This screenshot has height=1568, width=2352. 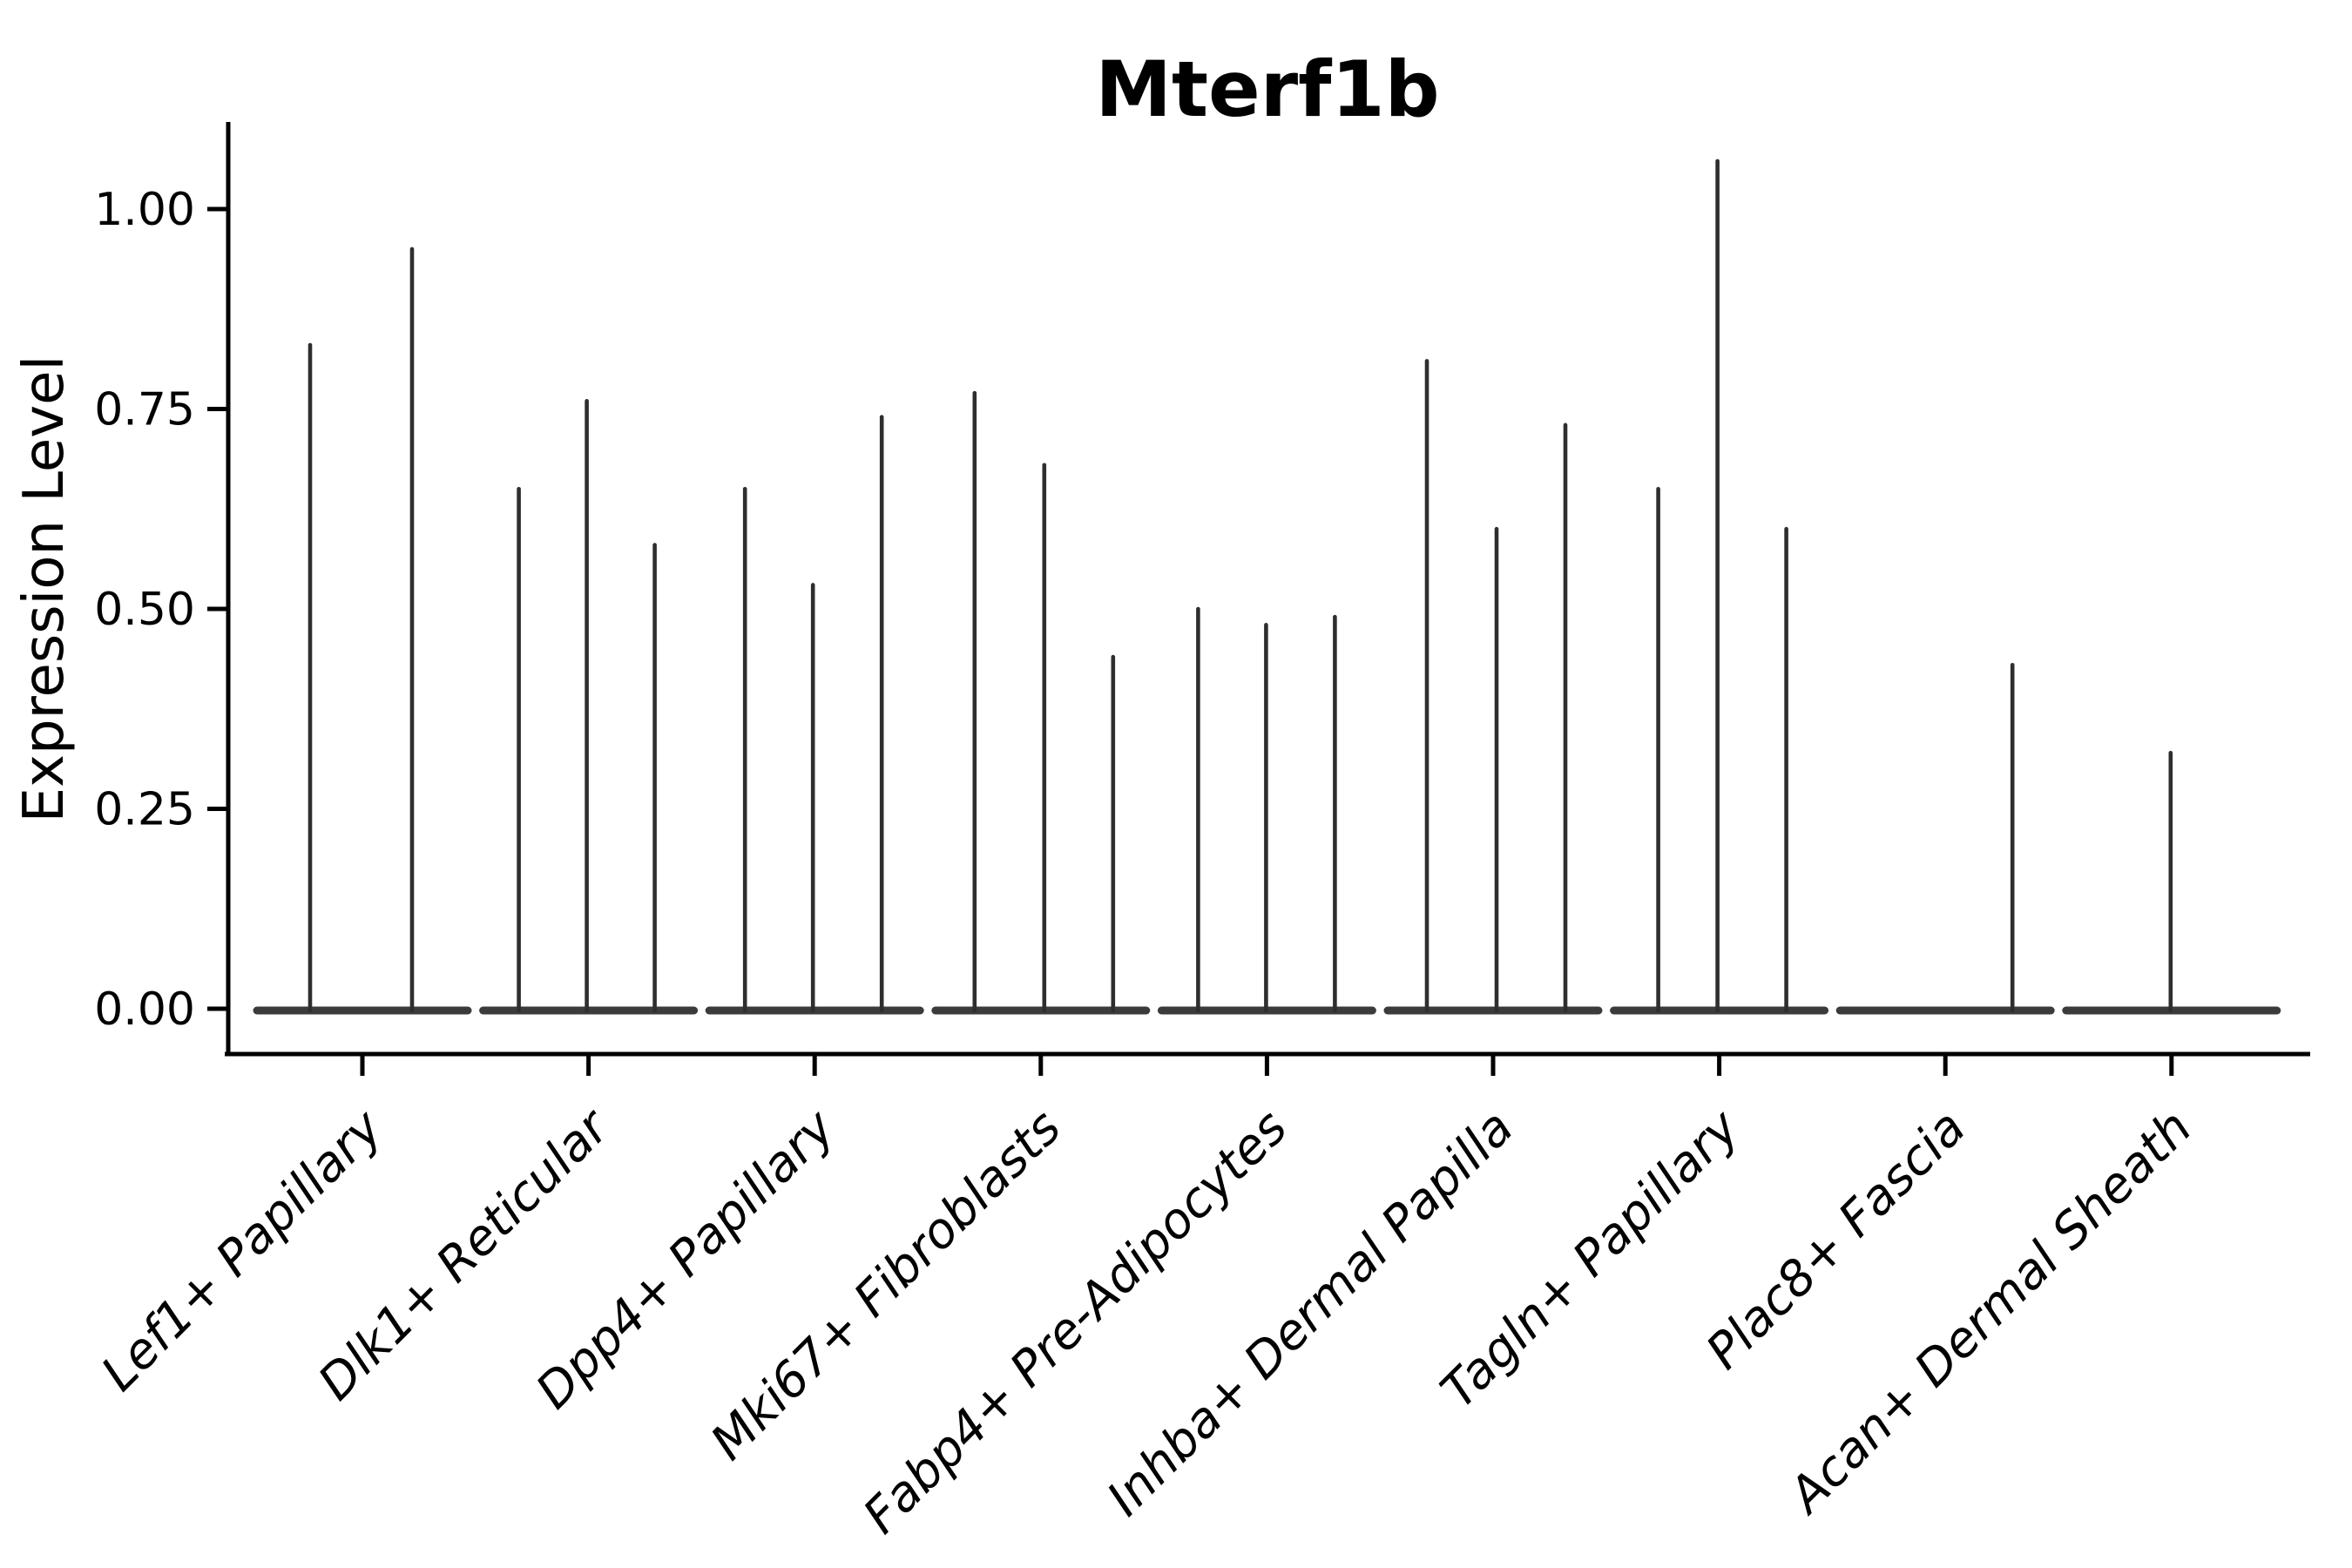 What do you see at coordinates (145, 210) in the screenshot?
I see `y-tick-label: 1.00` at bounding box center [145, 210].